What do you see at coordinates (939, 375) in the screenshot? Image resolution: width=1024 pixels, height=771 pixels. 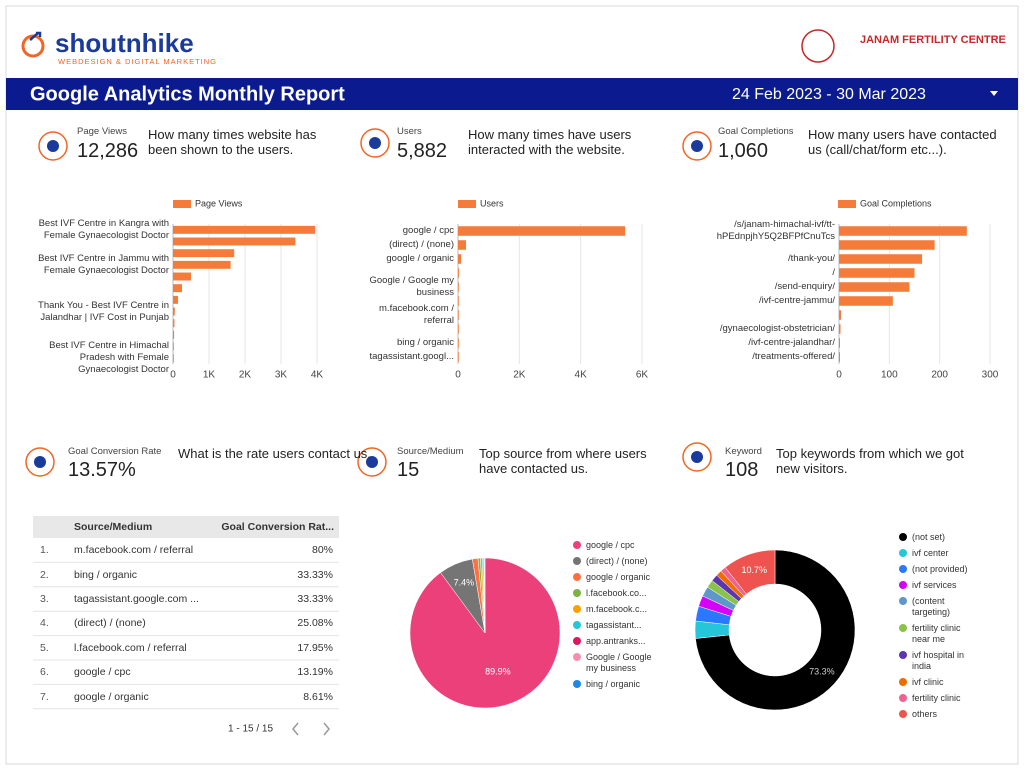 I see `x-tick-label: 200` at bounding box center [939, 375].